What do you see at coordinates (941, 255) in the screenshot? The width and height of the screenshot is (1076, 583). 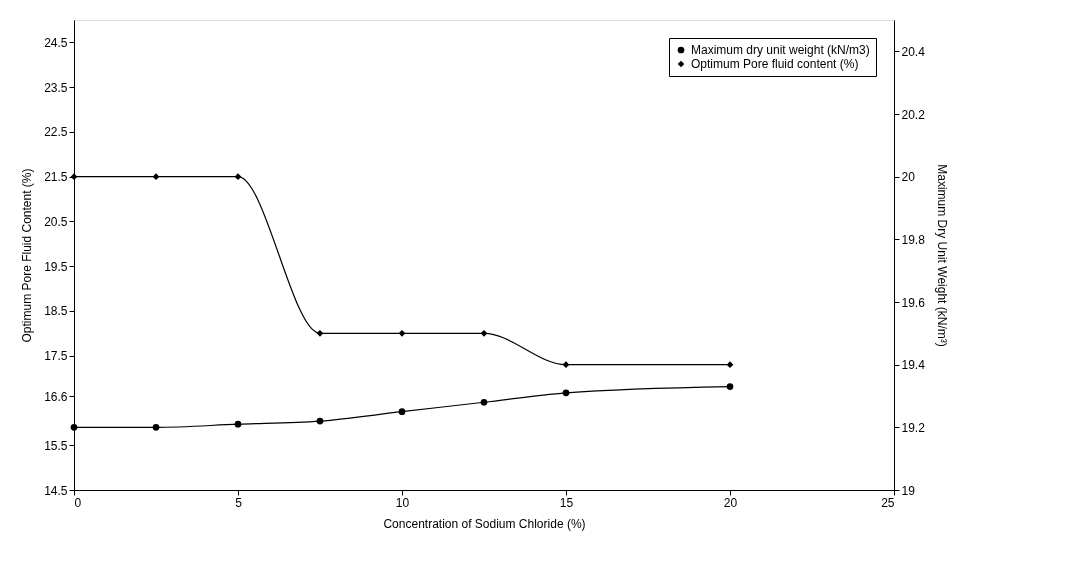 I see `y2-axis-title: Maximum Dry Unit Weight (kN/m³)` at bounding box center [941, 255].